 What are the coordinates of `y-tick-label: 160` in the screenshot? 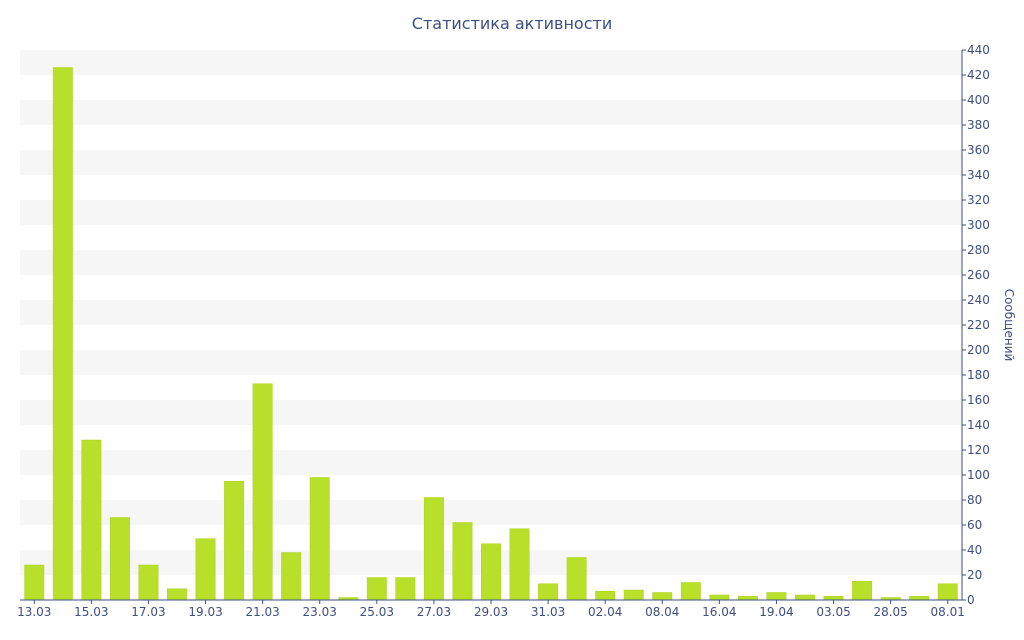 It's located at (978, 400).